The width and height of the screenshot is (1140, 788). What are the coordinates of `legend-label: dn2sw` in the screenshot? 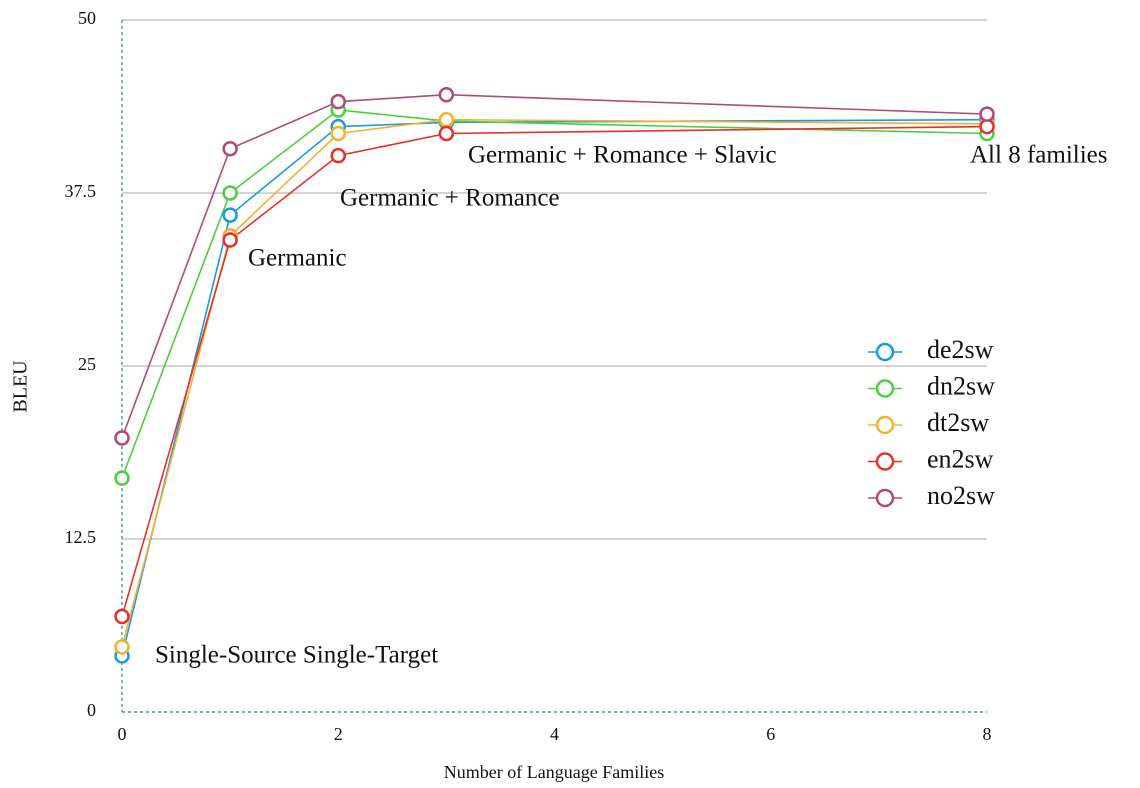 It's located at (961, 385).